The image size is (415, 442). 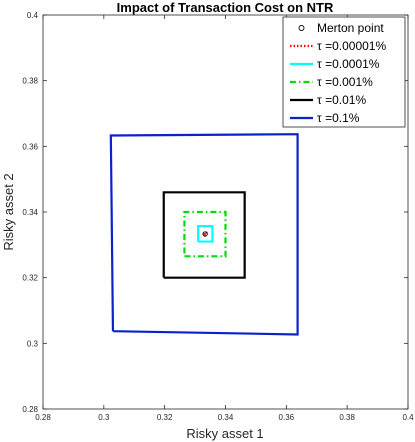 What do you see at coordinates (408, 417) in the screenshot?
I see `x-tick-label: 0.4` at bounding box center [408, 417].